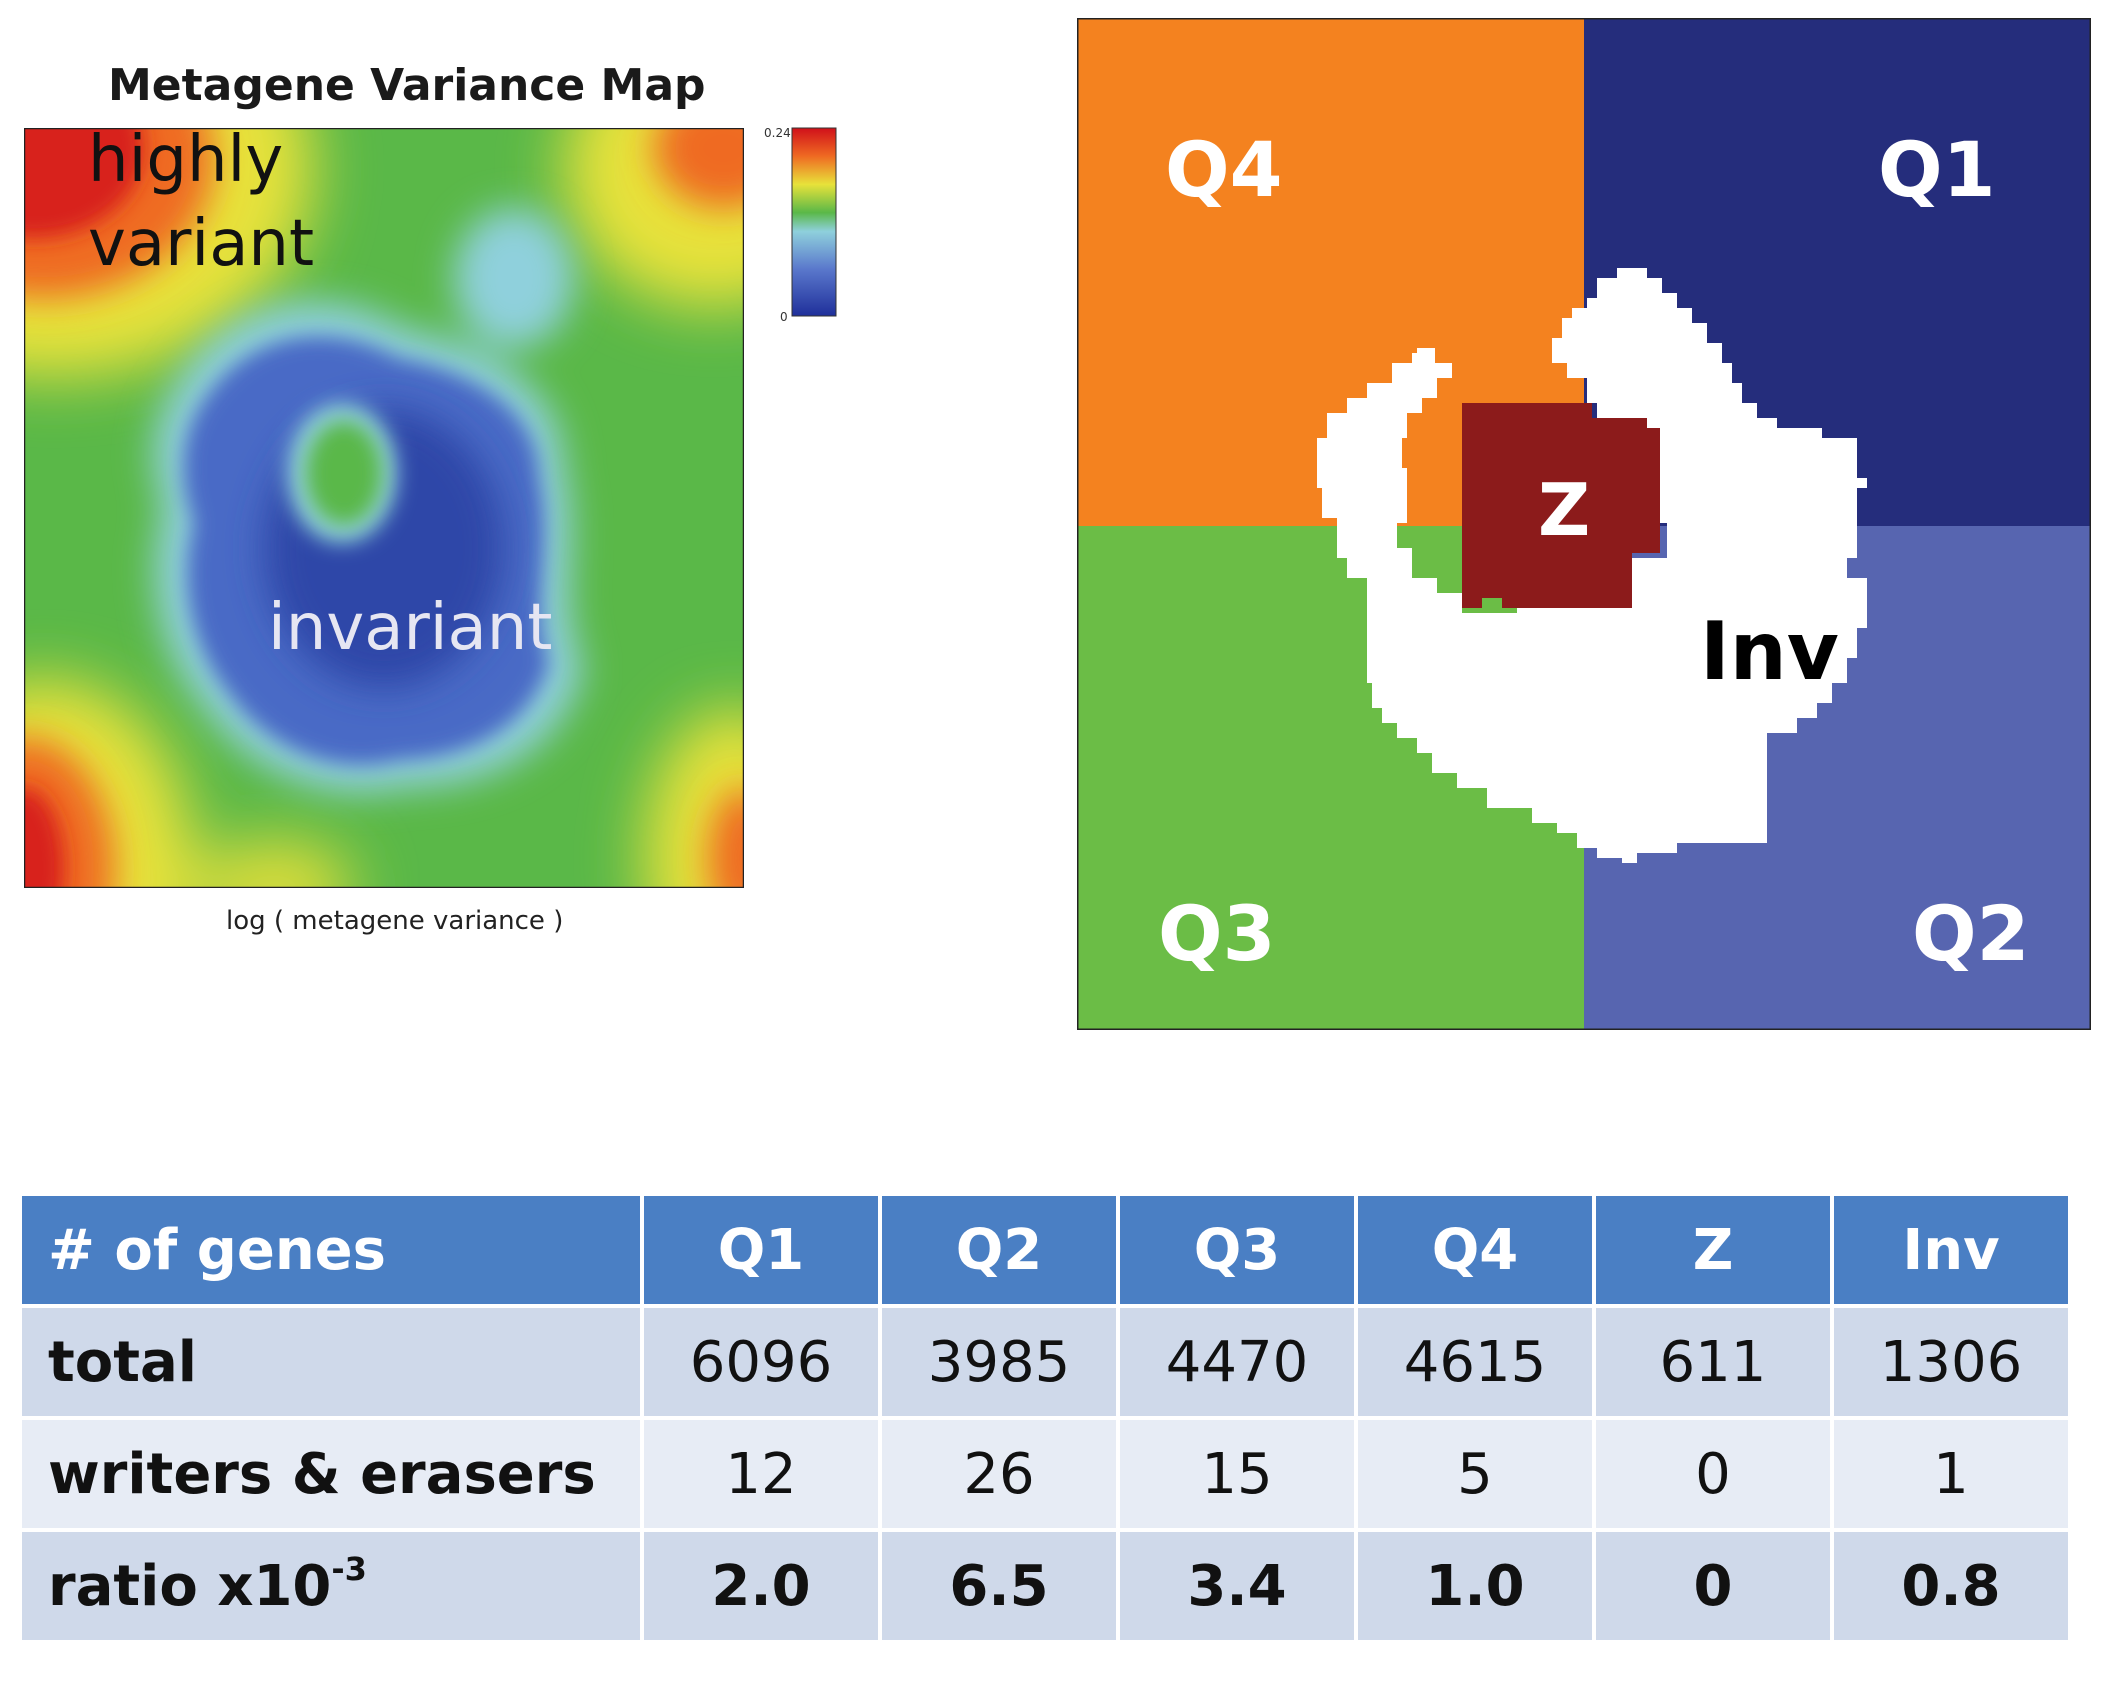  I want to click on variant-label: variant, so click(201, 244).